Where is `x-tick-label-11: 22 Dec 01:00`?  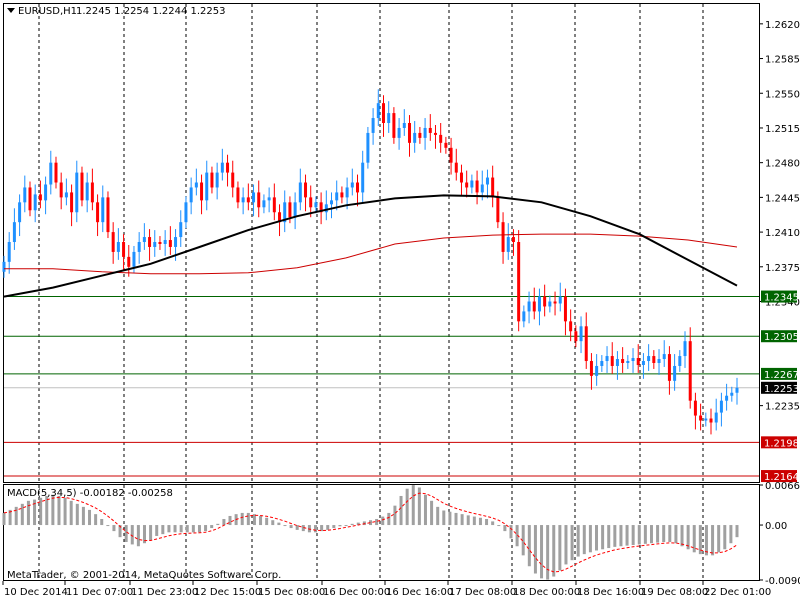 x-tick-label-11: 22 Dec 01:00 is located at coordinates (737, 592).